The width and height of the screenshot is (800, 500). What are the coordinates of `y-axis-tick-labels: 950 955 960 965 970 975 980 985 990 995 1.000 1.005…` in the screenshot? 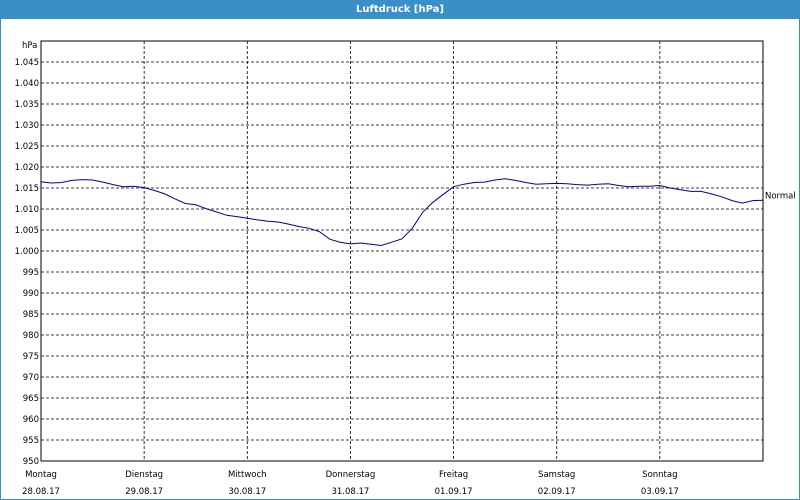 It's located at (27, 262).